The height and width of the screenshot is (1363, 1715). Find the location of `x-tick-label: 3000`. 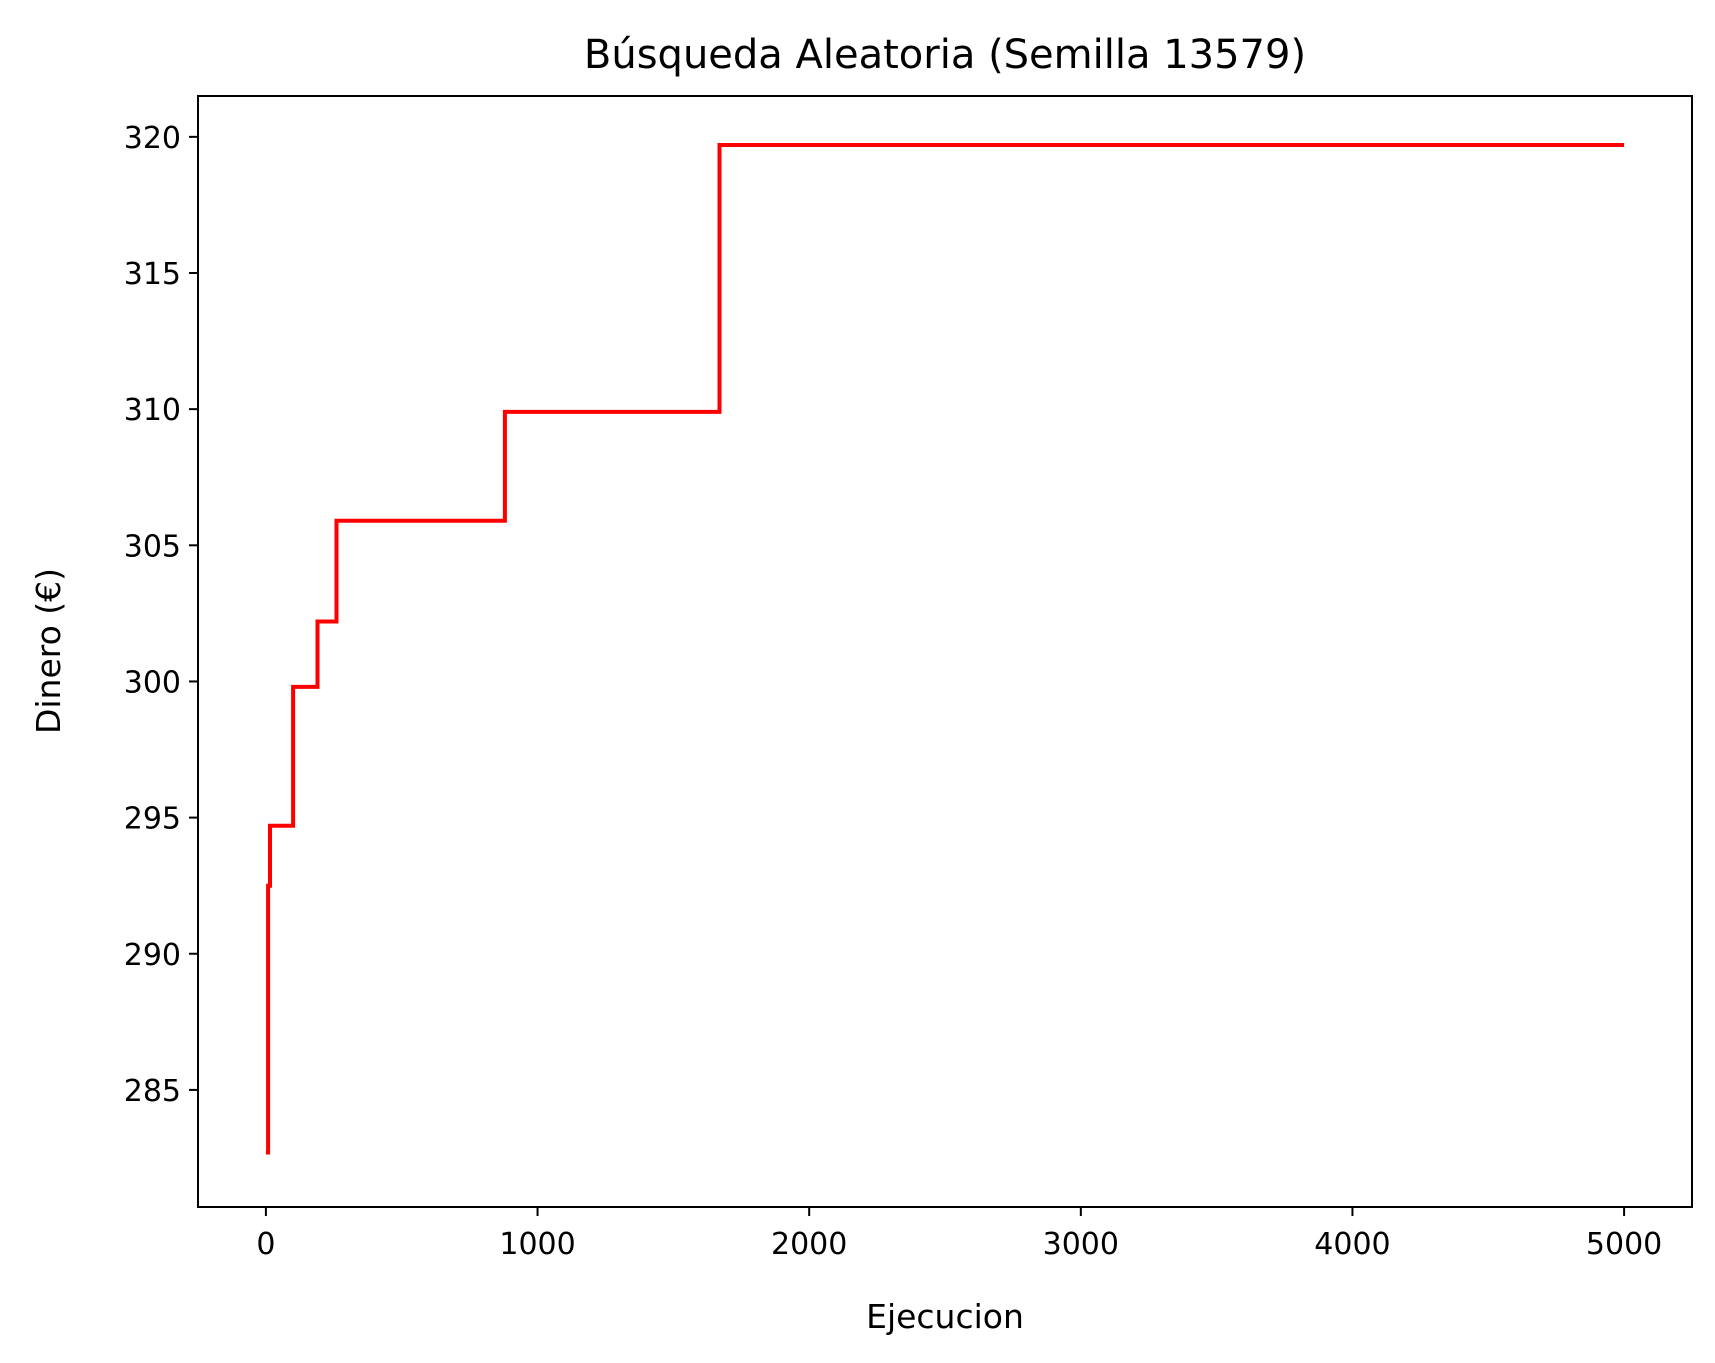

x-tick-label: 3000 is located at coordinates (1081, 1244).